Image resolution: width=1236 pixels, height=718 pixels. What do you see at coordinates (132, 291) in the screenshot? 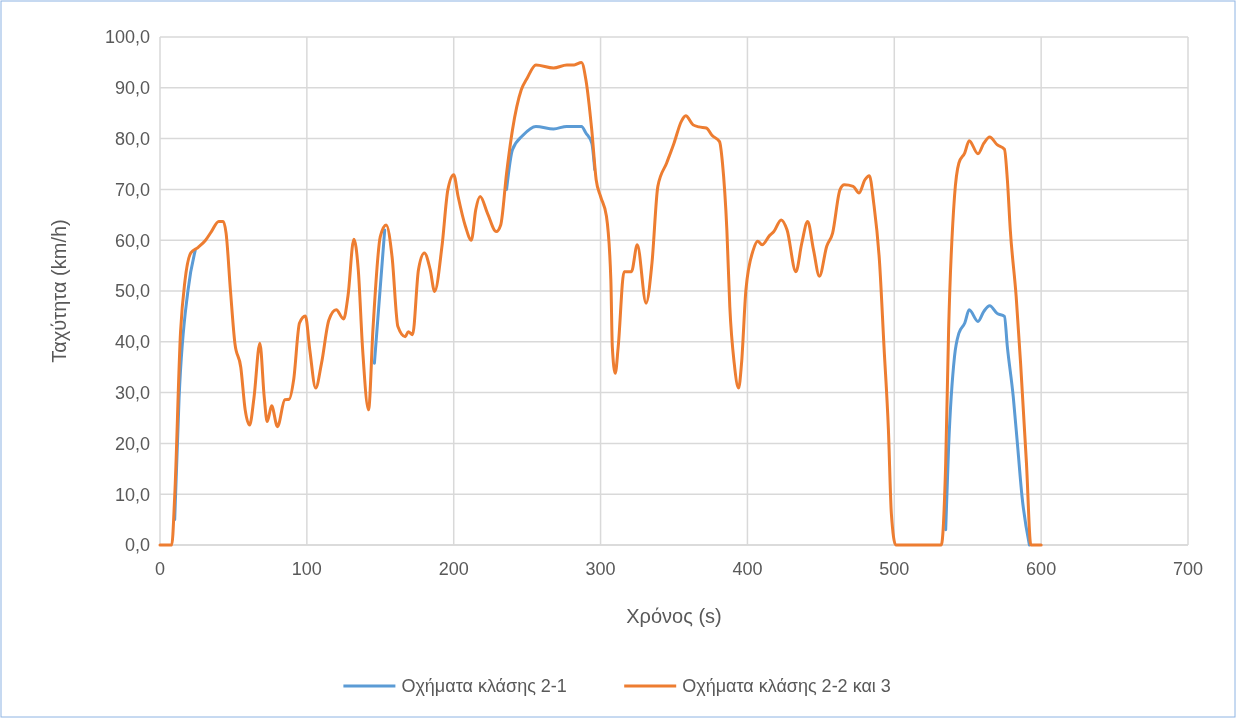
I see `y-tick-label: 50,0` at bounding box center [132, 291].